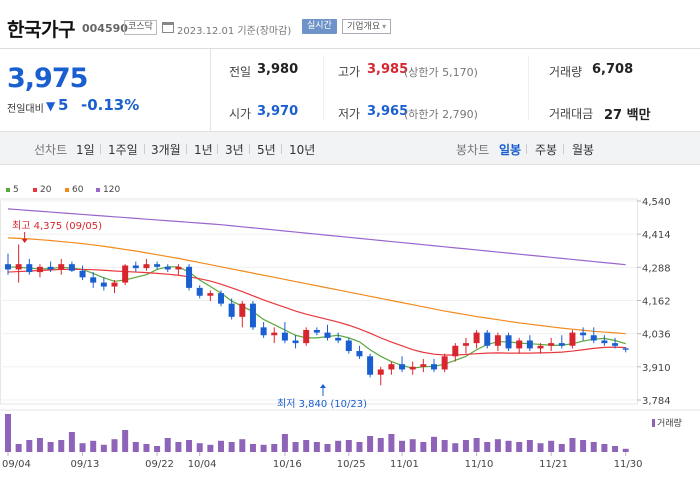  What do you see at coordinates (349, 72) in the screenshot?
I see `high-label: 고가` at bounding box center [349, 72].